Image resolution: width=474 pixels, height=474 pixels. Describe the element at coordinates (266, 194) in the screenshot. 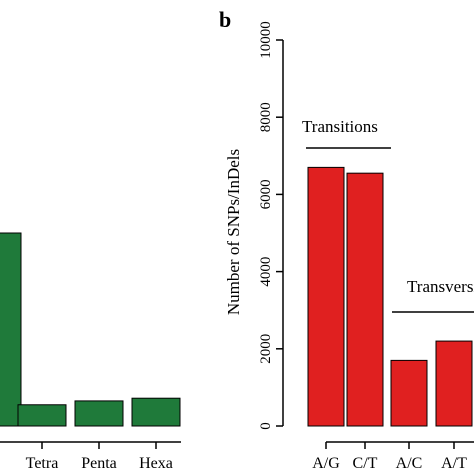

I see `panel-b-y-tick-label: 6000` at that location.